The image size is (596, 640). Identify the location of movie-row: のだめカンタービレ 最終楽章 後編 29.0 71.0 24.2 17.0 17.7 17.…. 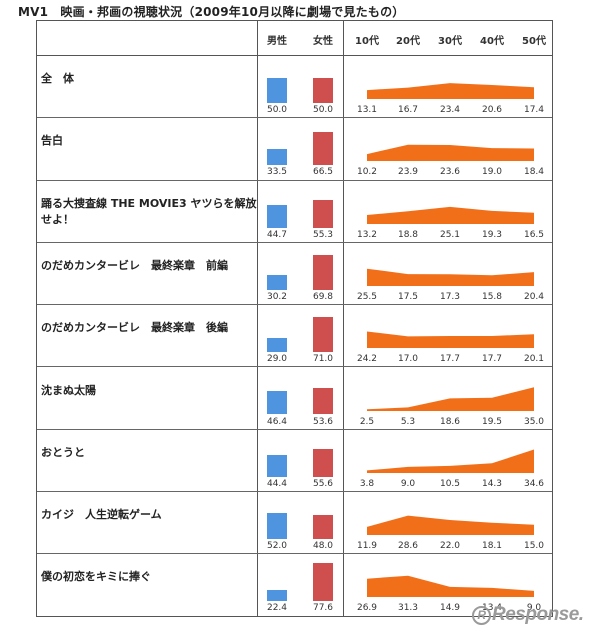
(294, 336).